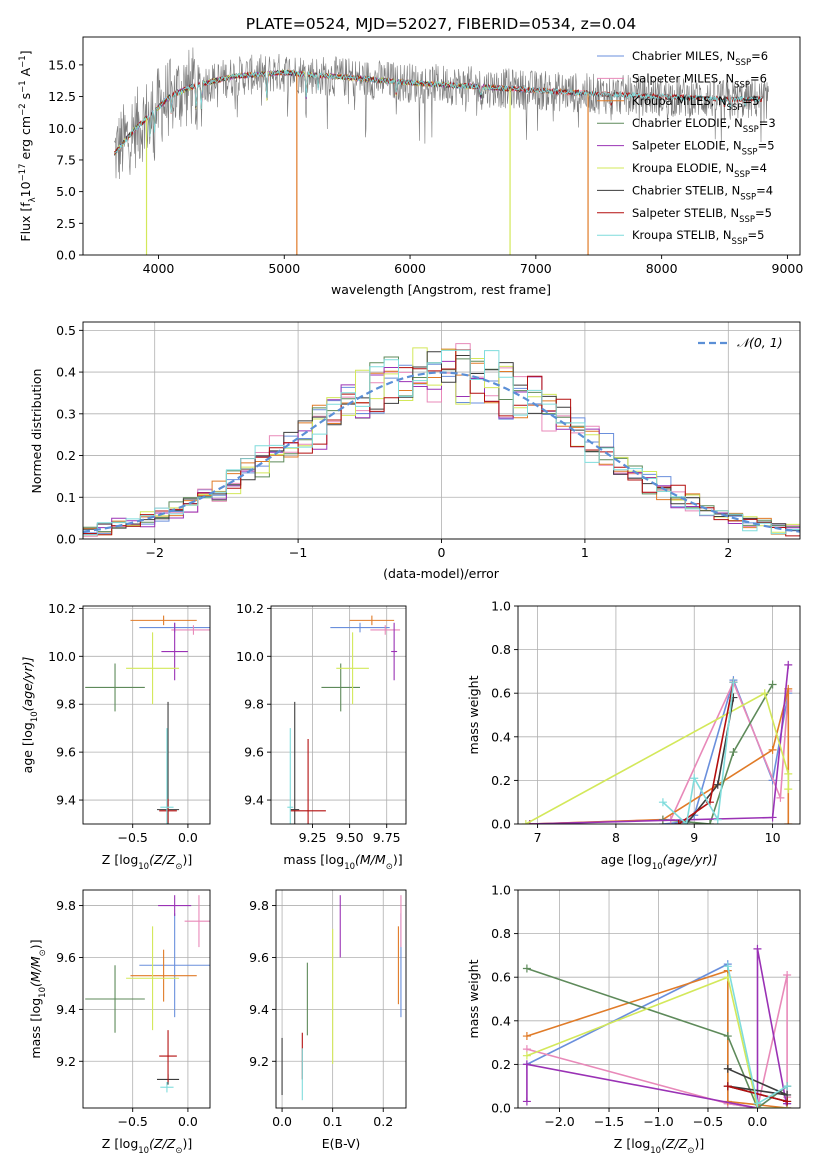 The image size is (819, 1170). Describe the element at coordinates (501, 649) in the screenshot. I see `y-tick-label: 0.8` at that location.